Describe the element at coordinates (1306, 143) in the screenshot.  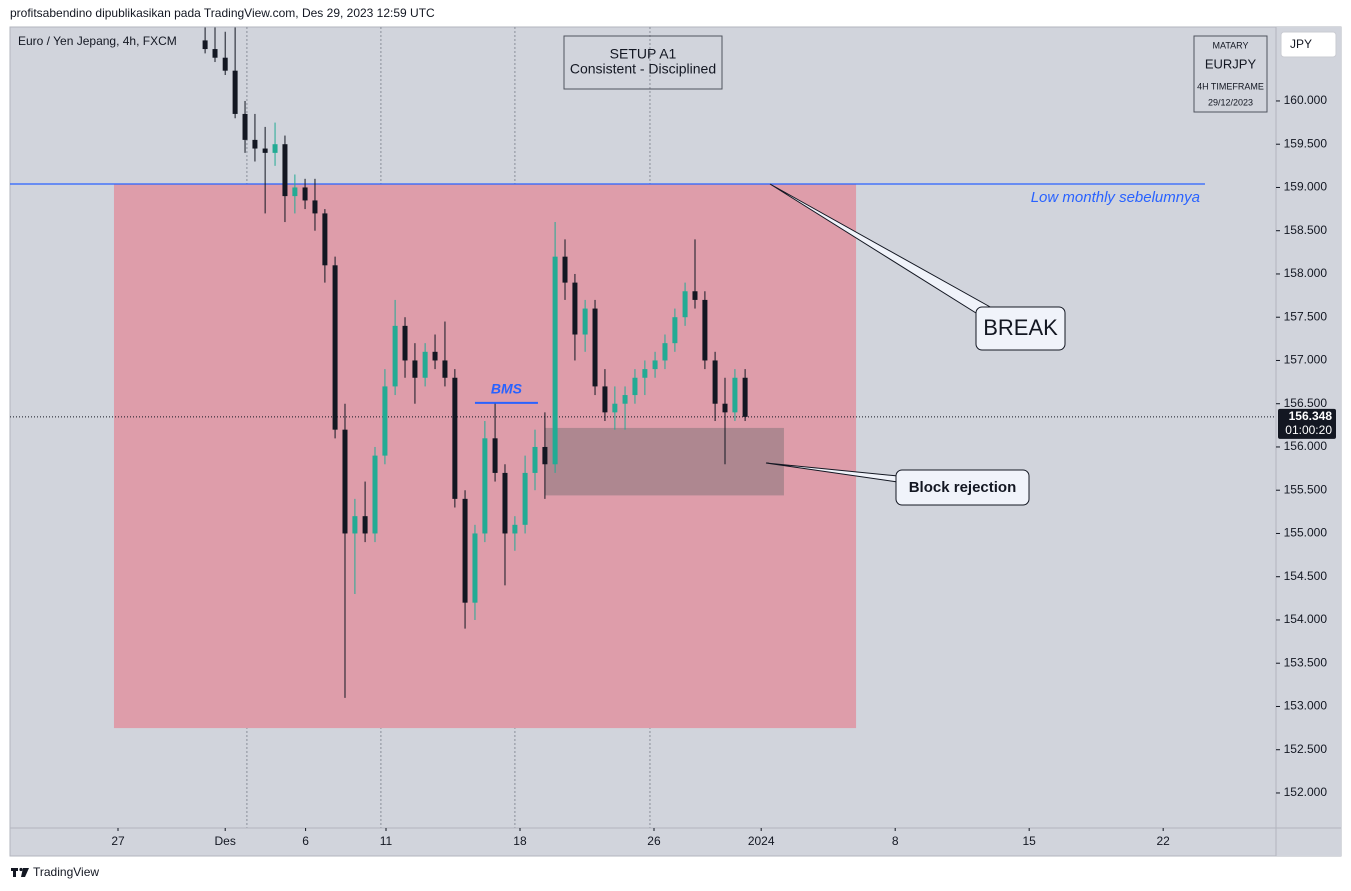
I see `y-tick-label: 159.500` at that location.